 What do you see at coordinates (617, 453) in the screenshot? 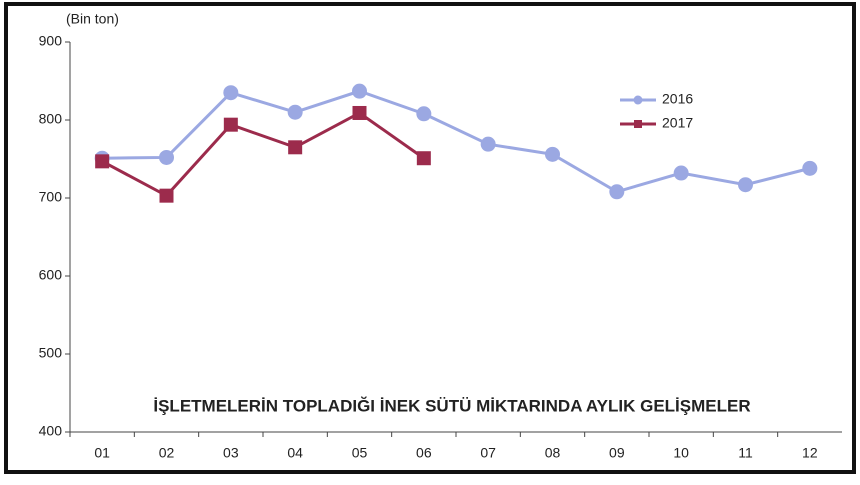
I see `x-tick-label: 09` at bounding box center [617, 453].